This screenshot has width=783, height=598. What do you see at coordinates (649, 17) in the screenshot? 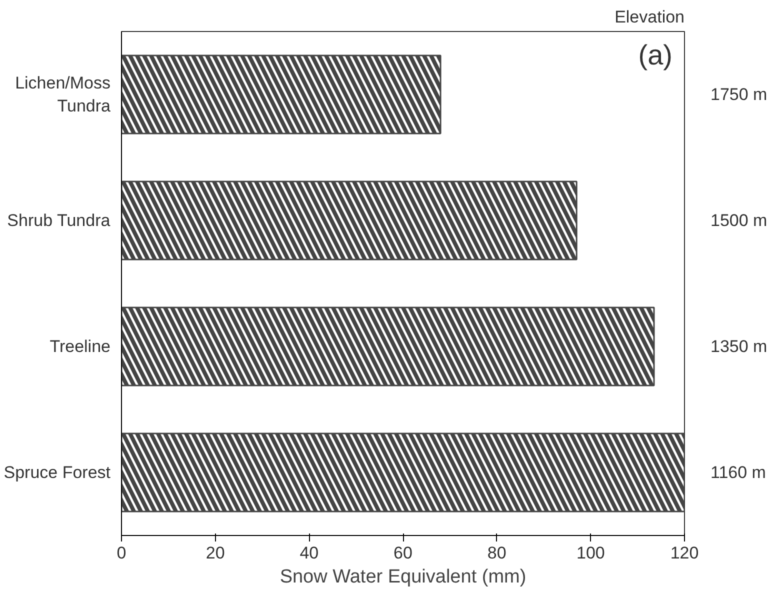
I see `text: Elevation` at bounding box center [649, 17].